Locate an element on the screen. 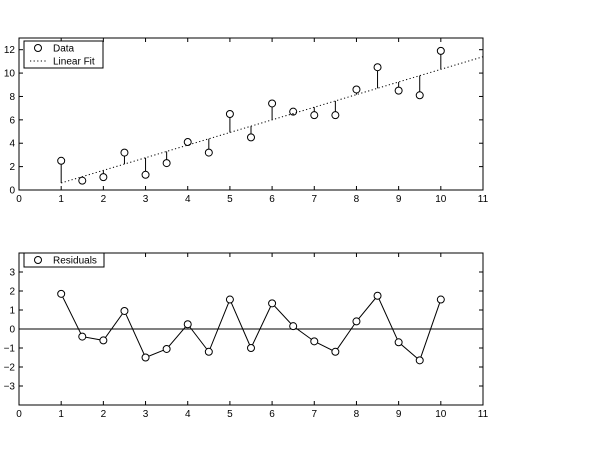 This screenshot has height=465, width=600. y-tick-label: 3 is located at coordinates (12, 273).